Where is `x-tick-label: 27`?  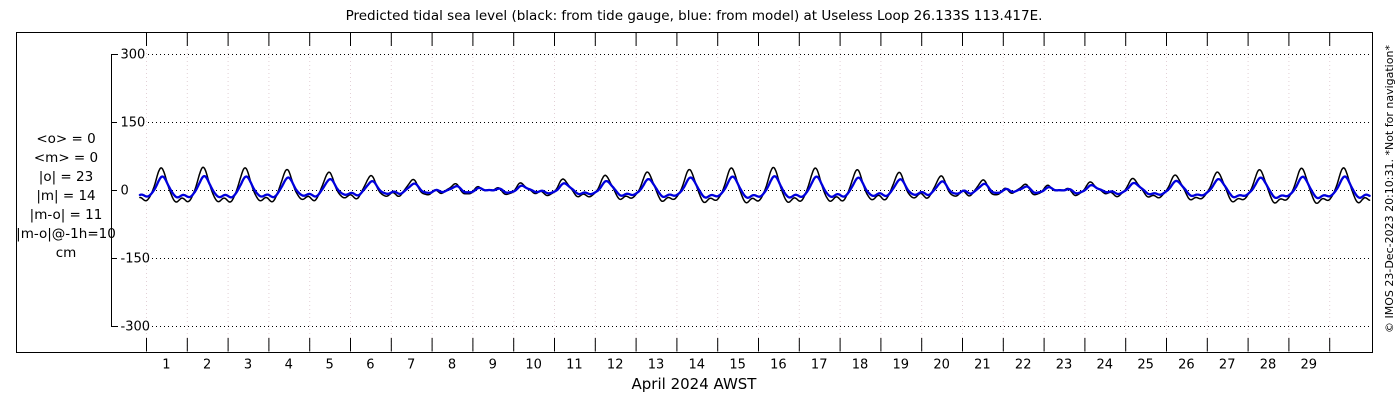 x-tick-label: 27 is located at coordinates (1227, 365).